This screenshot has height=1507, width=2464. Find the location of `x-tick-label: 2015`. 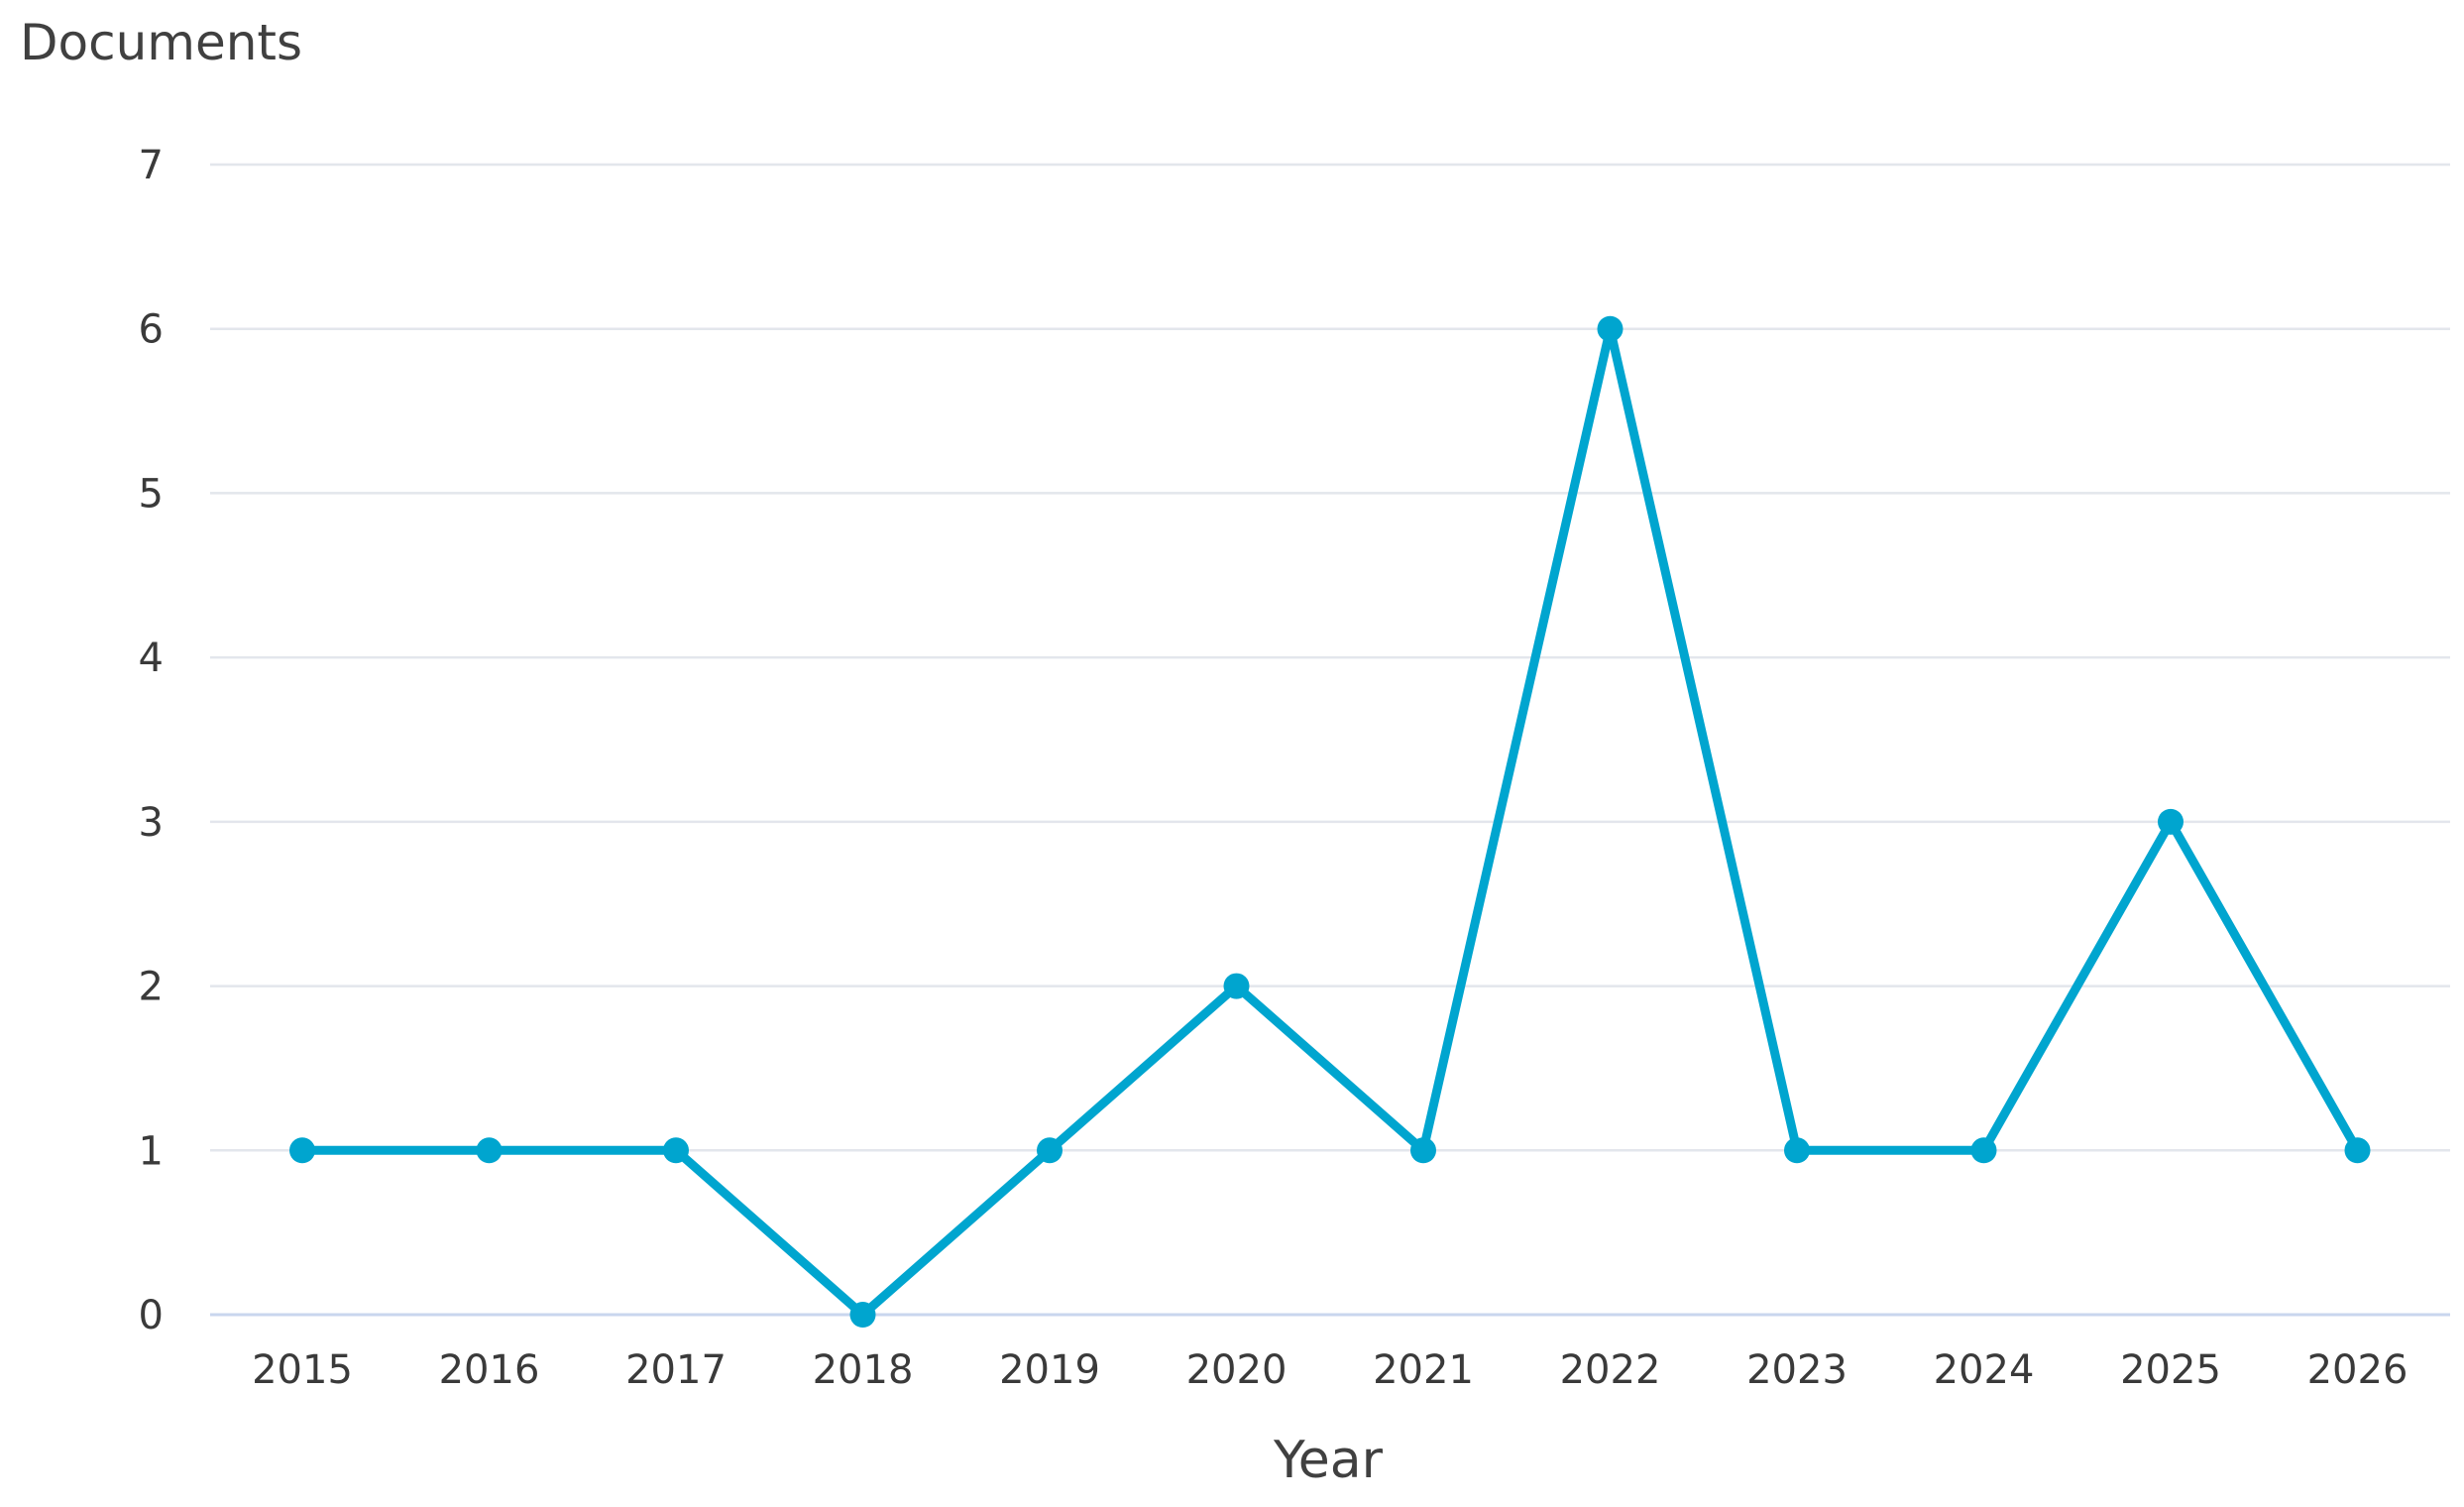

x-tick-label: 2015 is located at coordinates (302, 1370).